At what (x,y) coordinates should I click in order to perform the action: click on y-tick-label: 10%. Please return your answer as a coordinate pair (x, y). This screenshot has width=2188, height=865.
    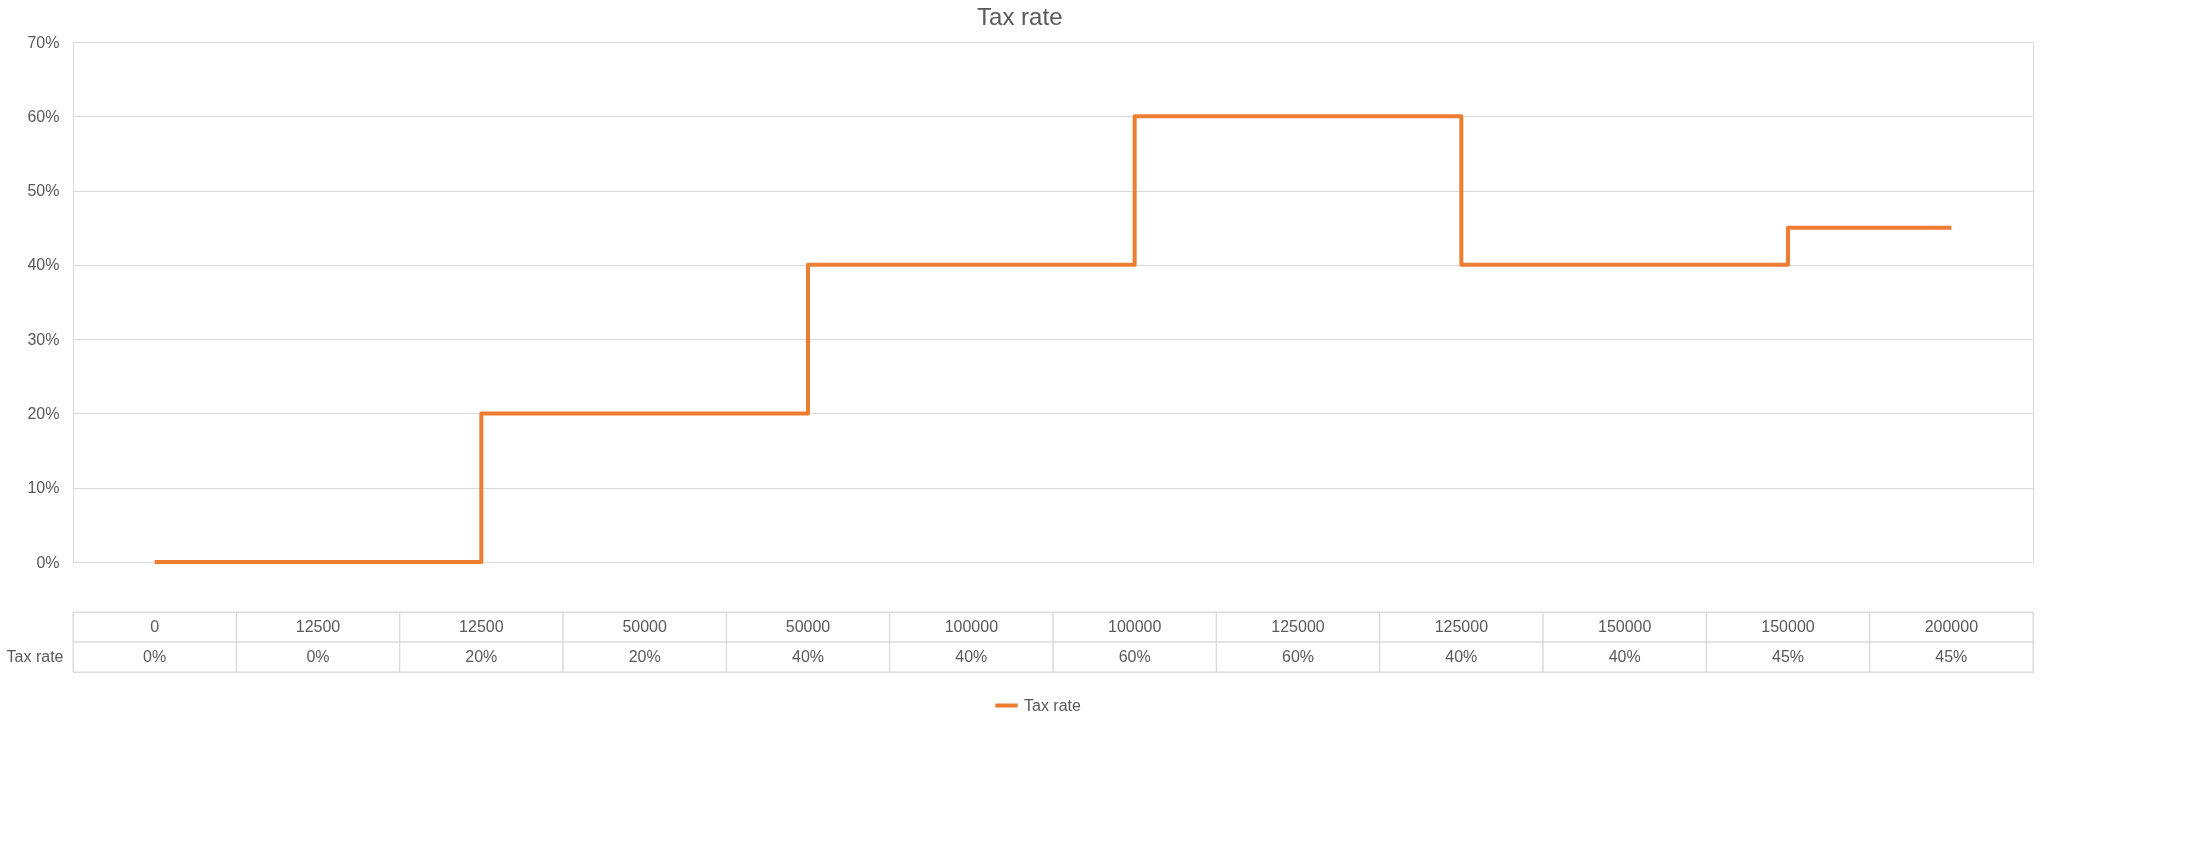
    Looking at the image, I should click on (43, 488).